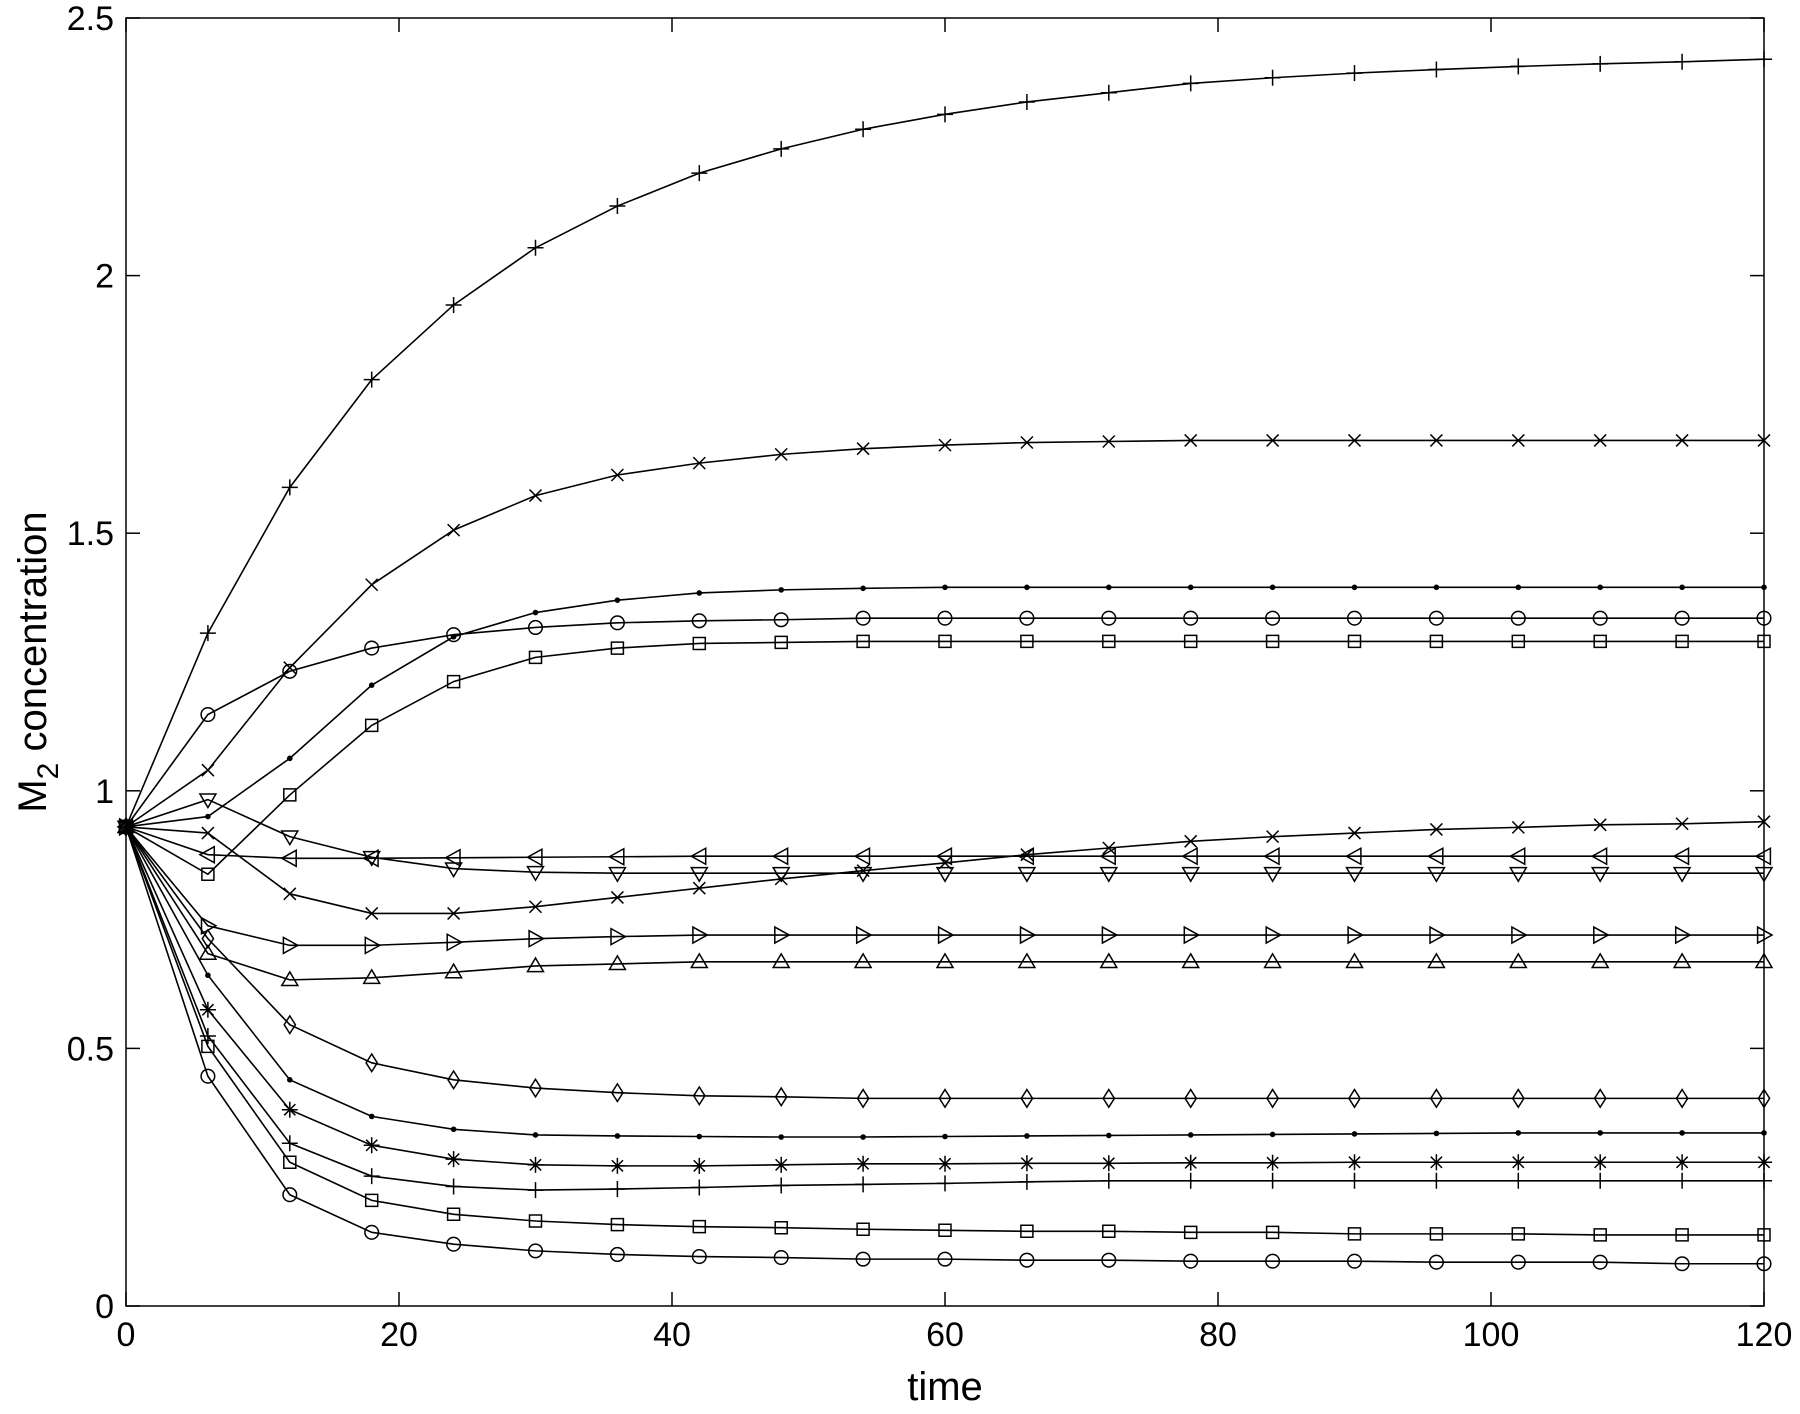 The height and width of the screenshot is (1414, 1800). Describe the element at coordinates (1491, 1335) in the screenshot. I see `x-tick-label: 100` at that location.